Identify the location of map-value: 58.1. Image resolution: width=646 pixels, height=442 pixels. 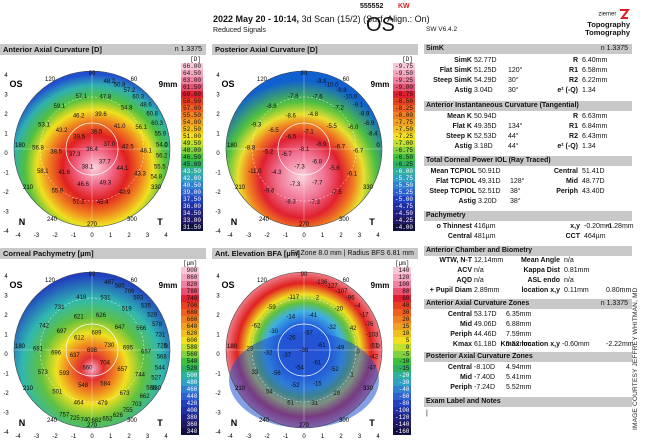
(43, 172).